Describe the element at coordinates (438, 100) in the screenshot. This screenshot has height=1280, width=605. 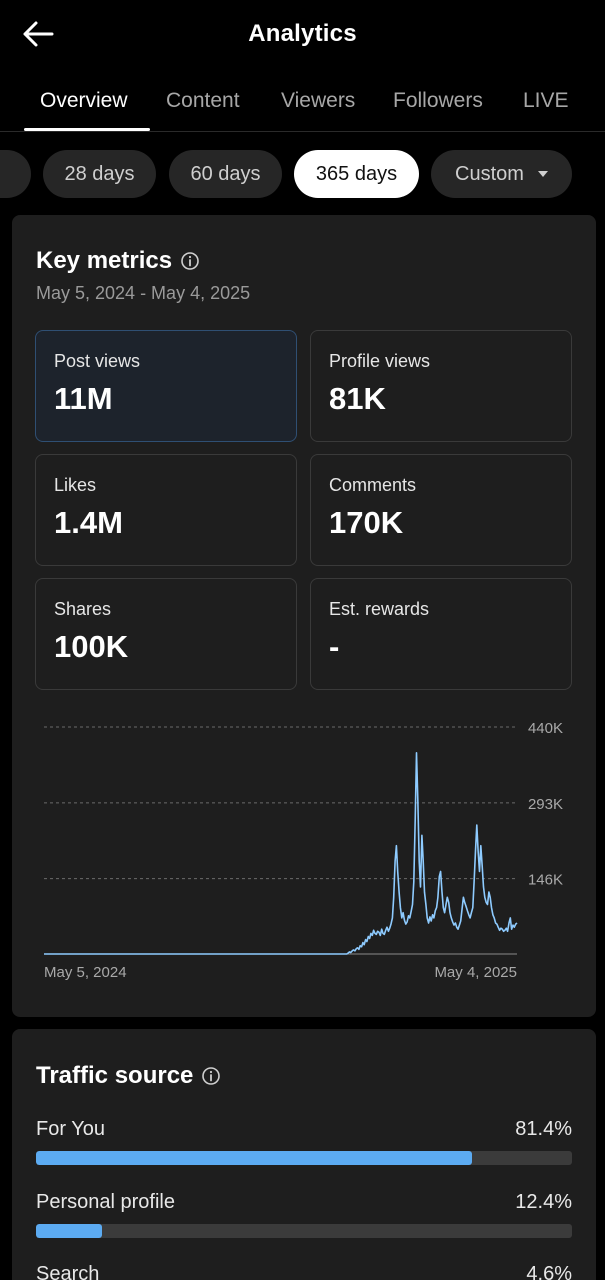
I see `tab-followers: Followers` at that location.